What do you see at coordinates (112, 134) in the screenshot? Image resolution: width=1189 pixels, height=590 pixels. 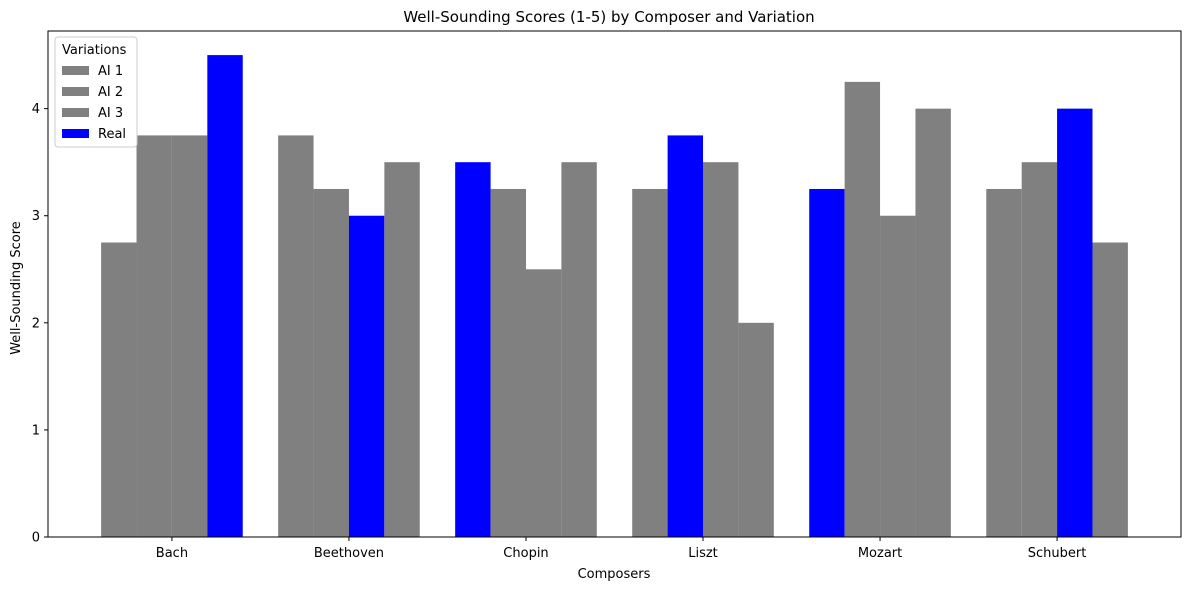 I see `legend-label-real: Real` at bounding box center [112, 134].